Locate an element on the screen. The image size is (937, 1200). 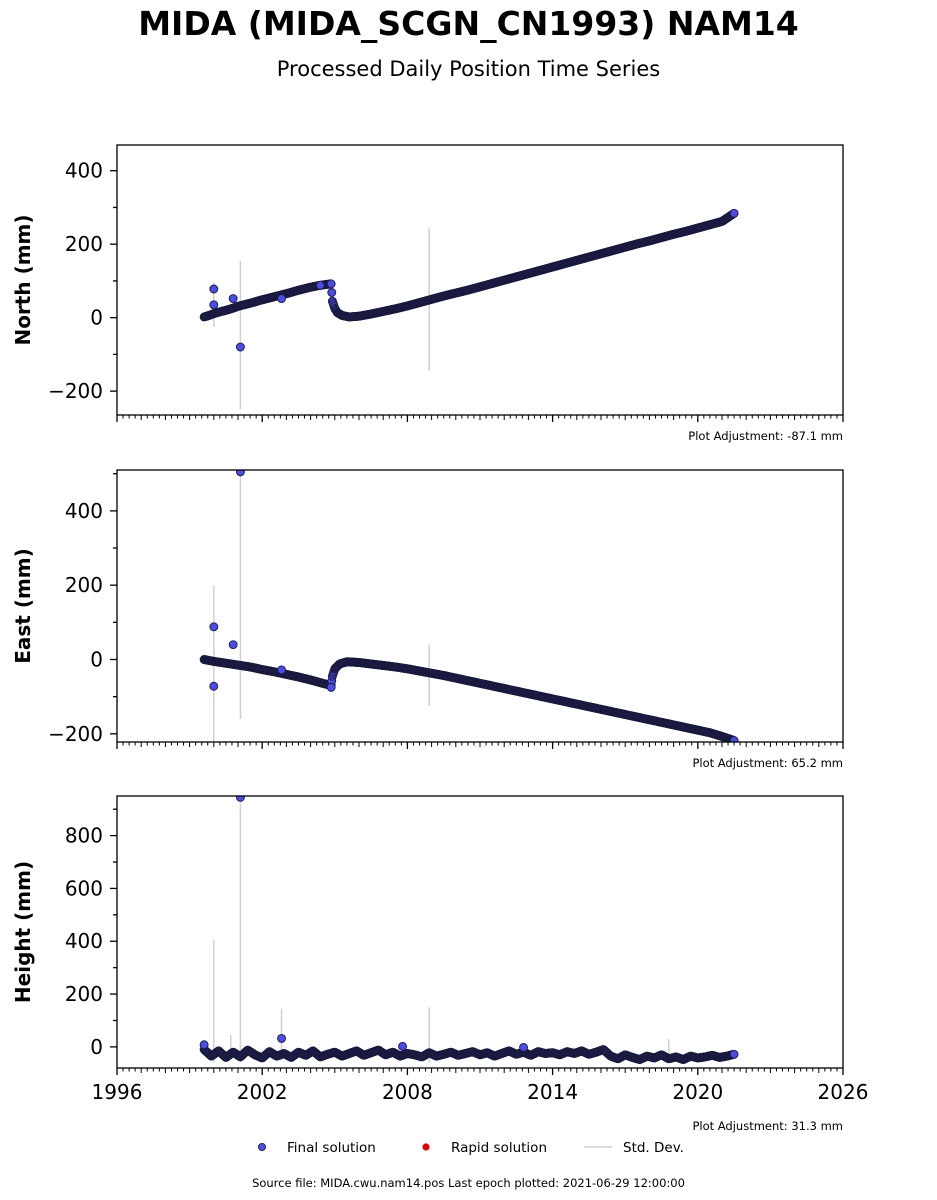
legend-item-rapid: Rapid solution is located at coordinates (484, 1148).